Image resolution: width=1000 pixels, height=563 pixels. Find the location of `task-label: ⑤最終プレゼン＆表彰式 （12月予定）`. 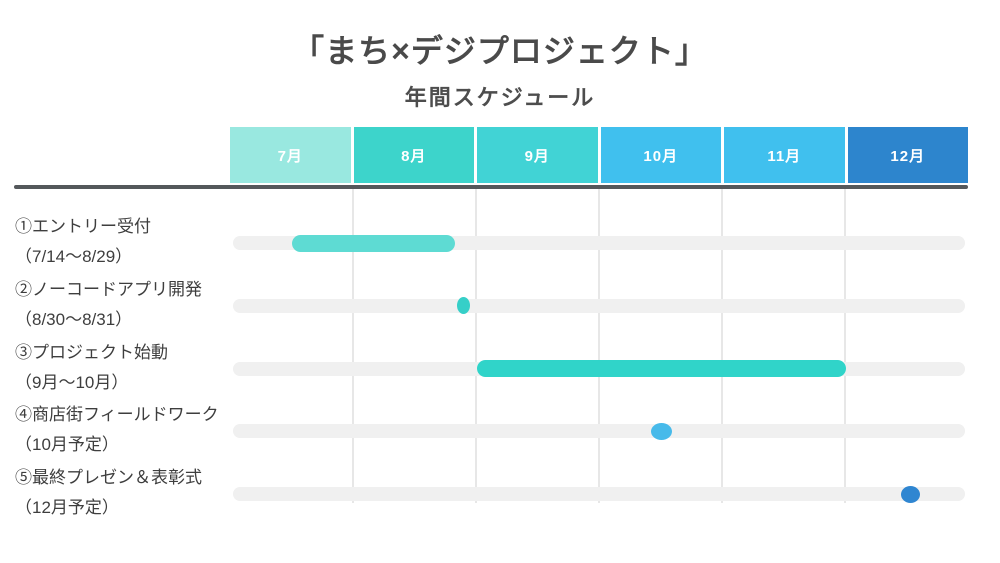

task-label: ⑤最終プレゼン＆表彰式 （12月予定） is located at coordinates (108, 493).